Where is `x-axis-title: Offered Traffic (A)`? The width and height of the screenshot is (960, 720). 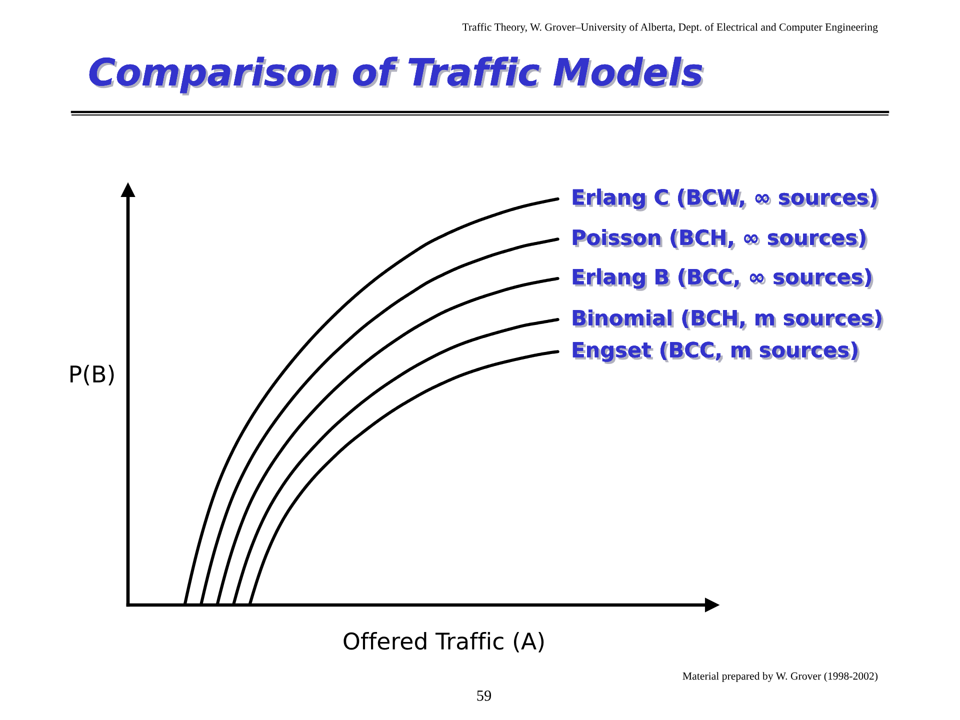
x-axis-title: Offered Traffic (A) is located at coordinates (444, 642).